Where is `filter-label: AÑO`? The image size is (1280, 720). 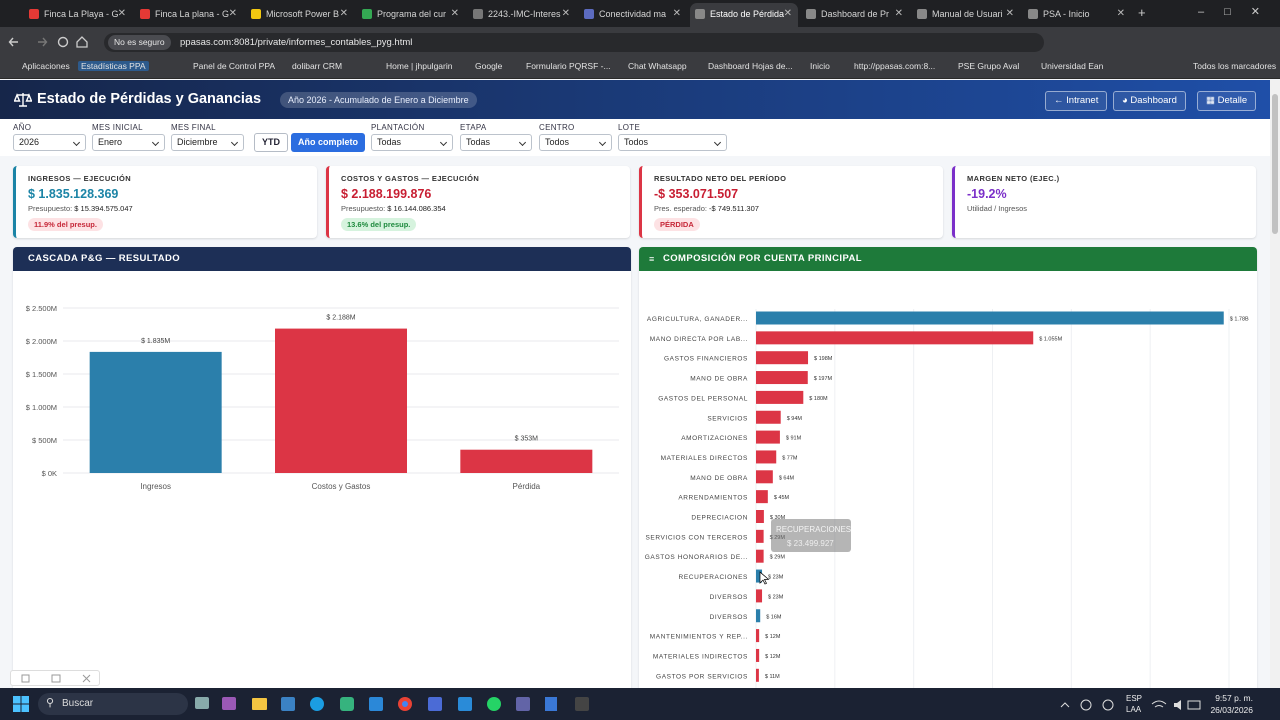
filter-label: AÑO is located at coordinates (22, 127).